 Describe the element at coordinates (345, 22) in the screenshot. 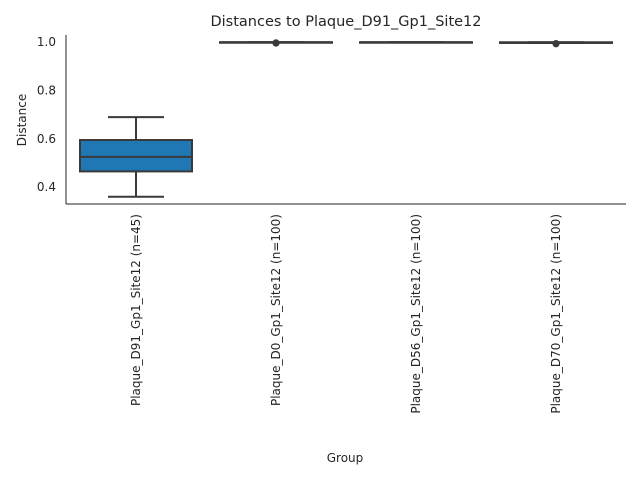

I see `chart-title: Distances to Plaque_D91_Gp1_Site12` at that location.